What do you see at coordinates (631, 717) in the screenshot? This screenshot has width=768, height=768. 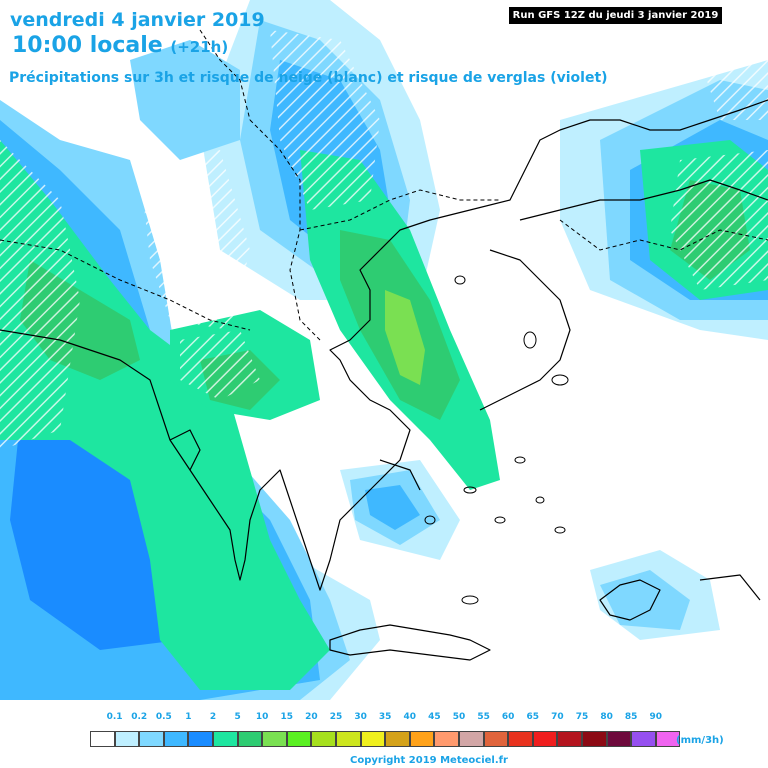 I see `legend-label: 85` at bounding box center [631, 717].